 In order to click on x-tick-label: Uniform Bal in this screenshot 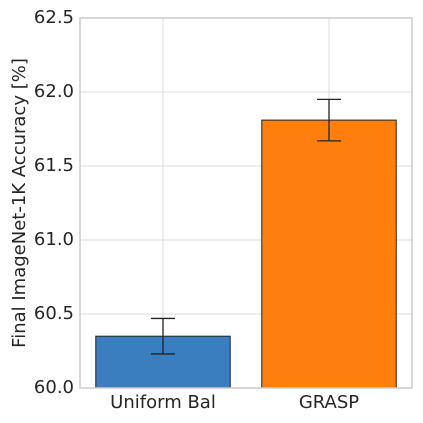, I will do `click(163, 402)`.